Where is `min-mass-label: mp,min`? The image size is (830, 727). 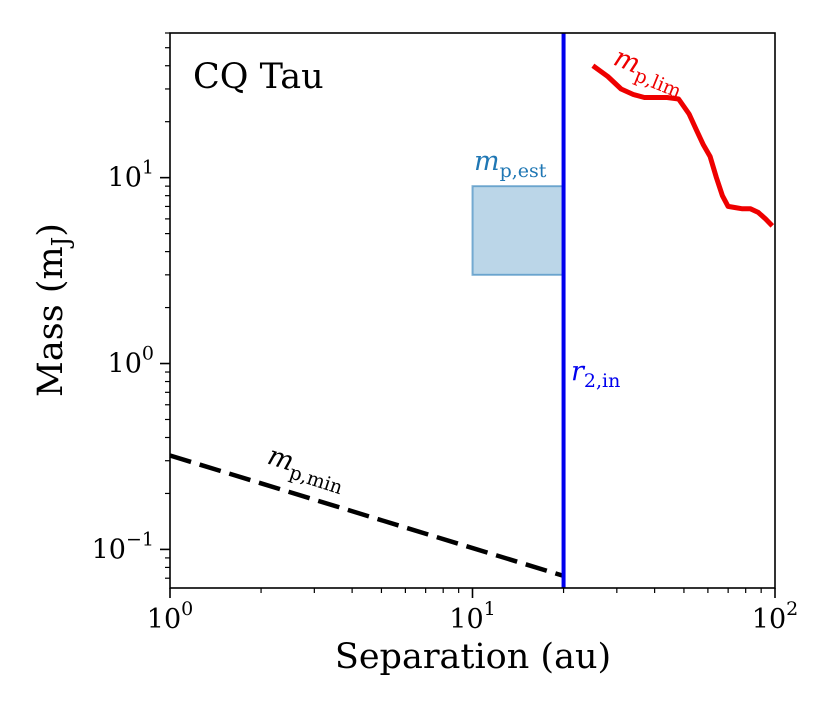
min-mass-label: mp,min is located at coordinates (305, 469).